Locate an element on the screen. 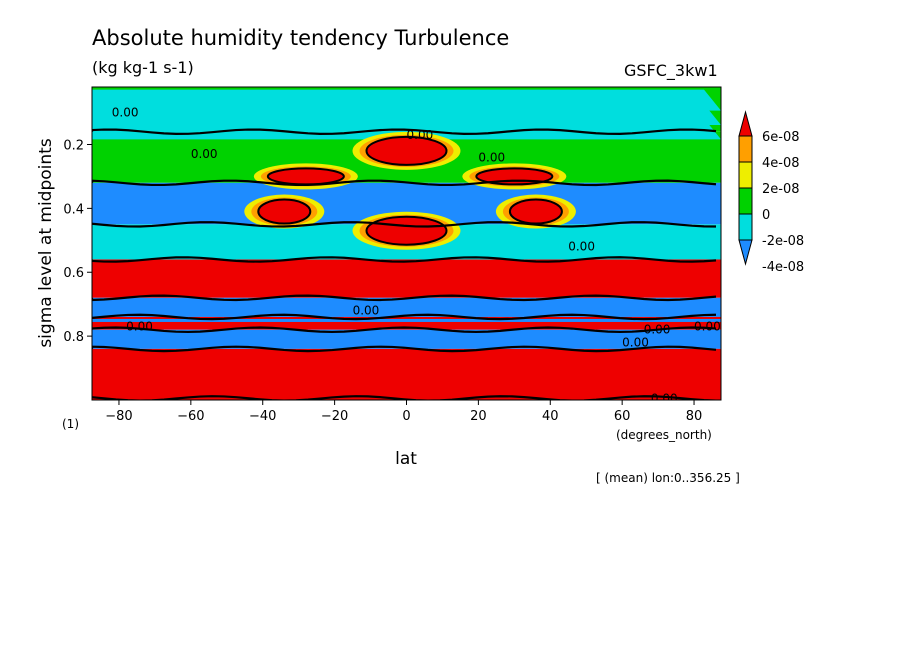  colorbar-label-4: -2e-08 is located at coordinates (783, 241).